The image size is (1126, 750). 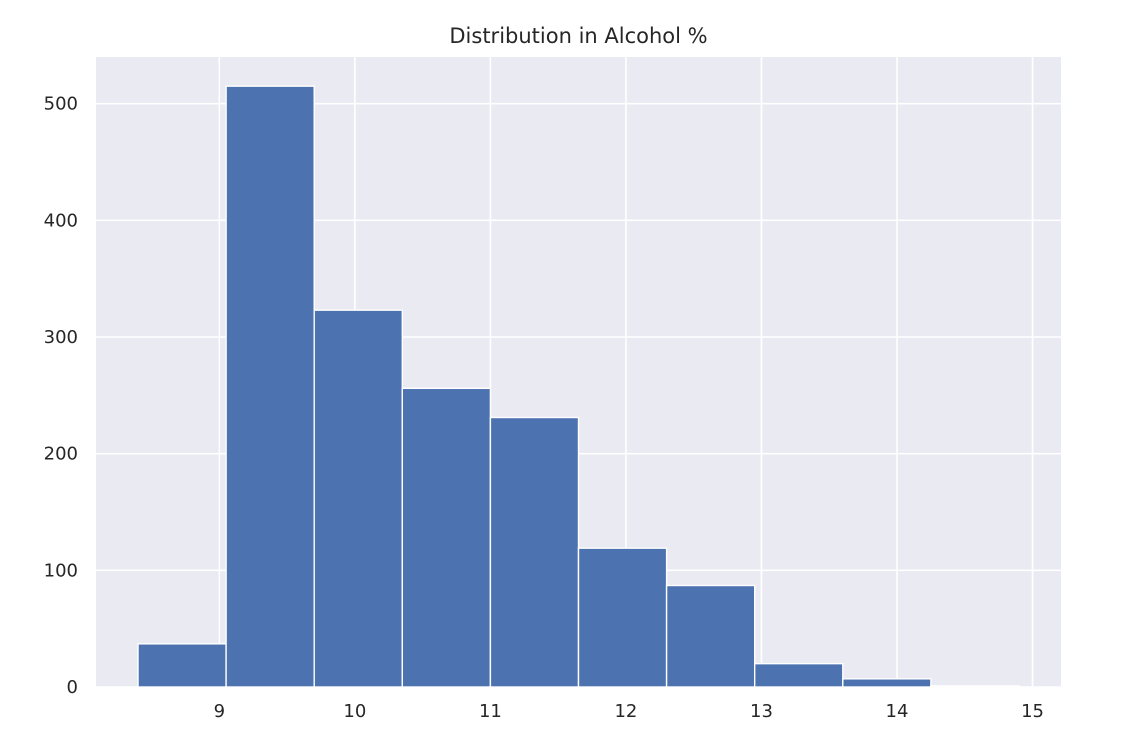 What do you see at coordinates (61, 454) in the screenshot?
I see `y-tick-label: 200` at bounding box center [61, 454].